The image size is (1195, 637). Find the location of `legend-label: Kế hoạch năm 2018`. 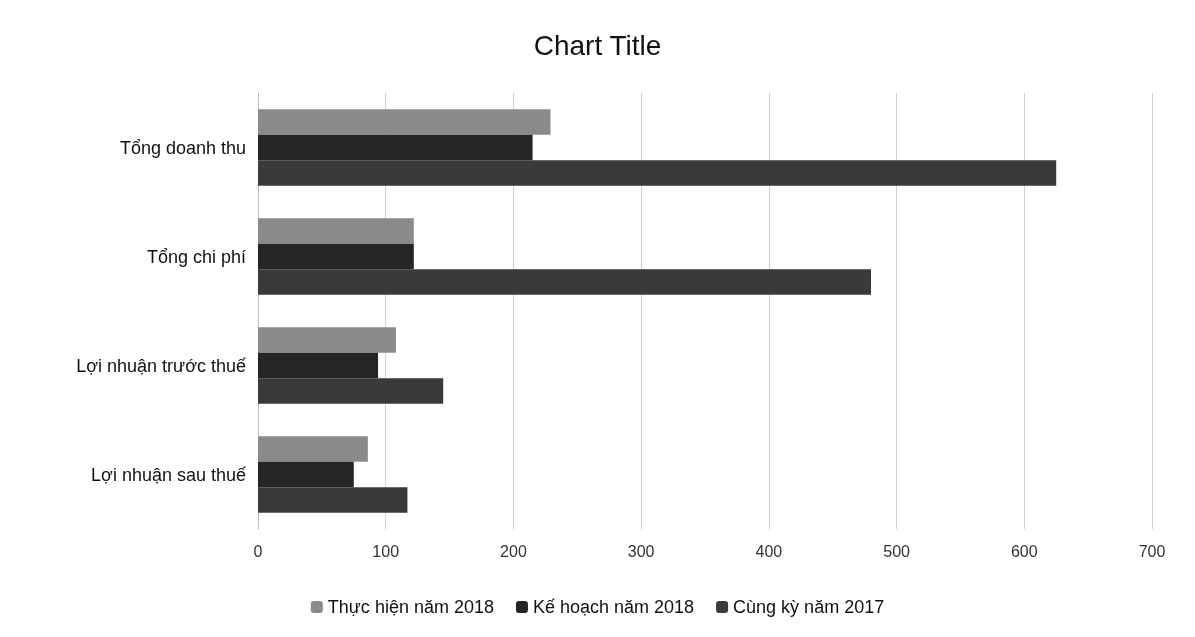

legend-label: Kế hoạch năm 2018 is located at coordinates (613, 607).